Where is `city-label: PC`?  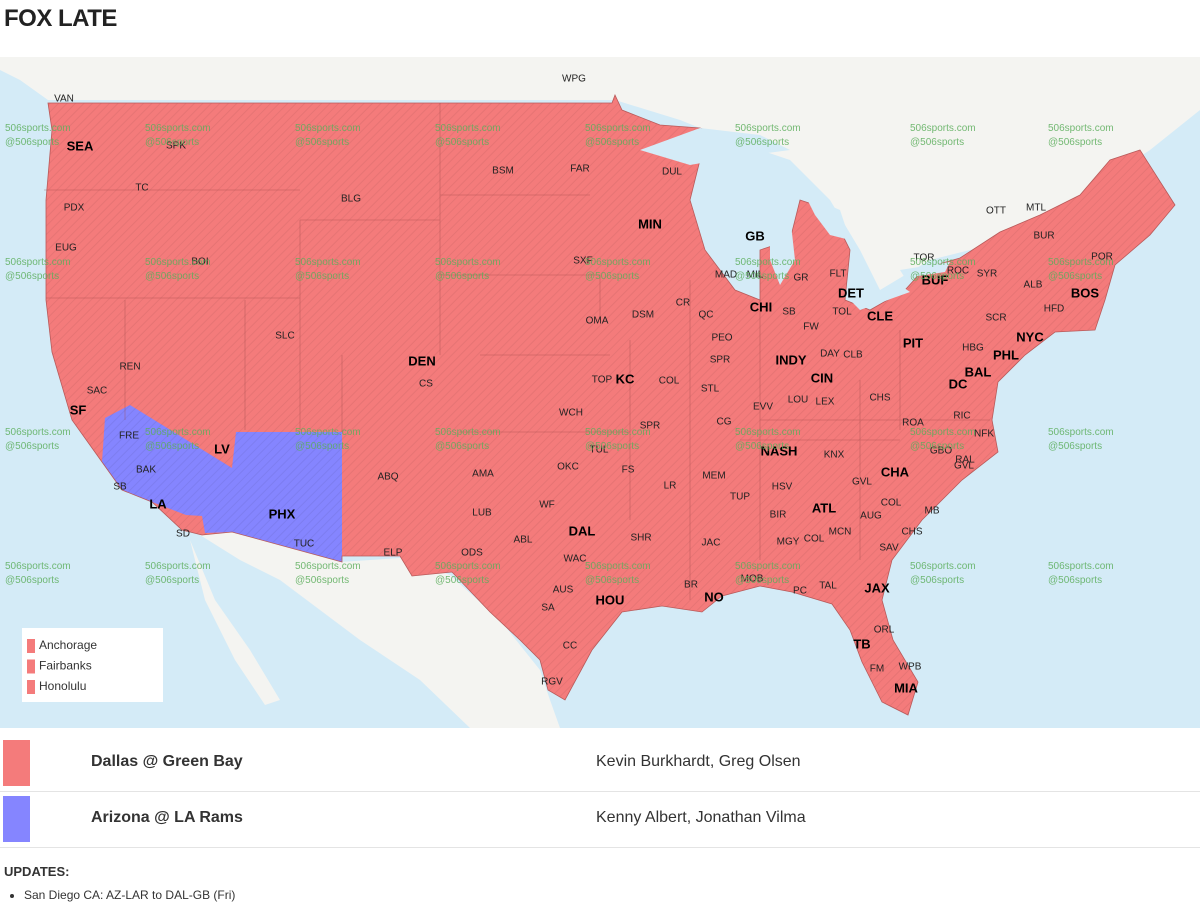
city-label: PC is located at coordinates (800, 591).